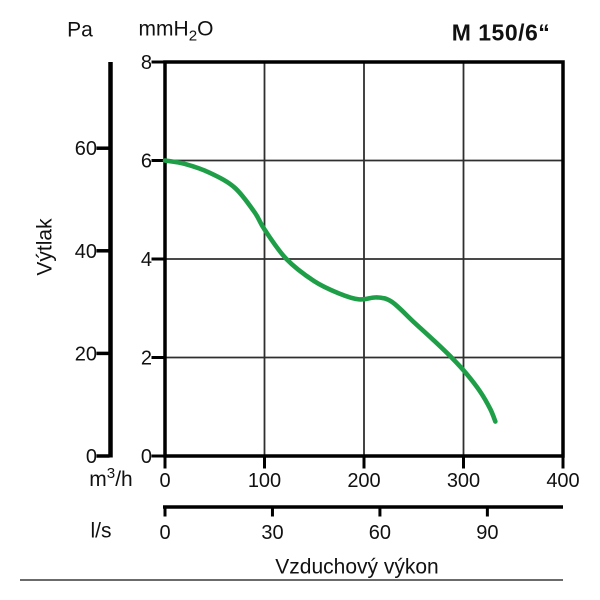 The image size is (600, 600). Describe the element at coordinates (146, 162) in the screenshot. I see `mmh2o-tick-label: 6` at that location.